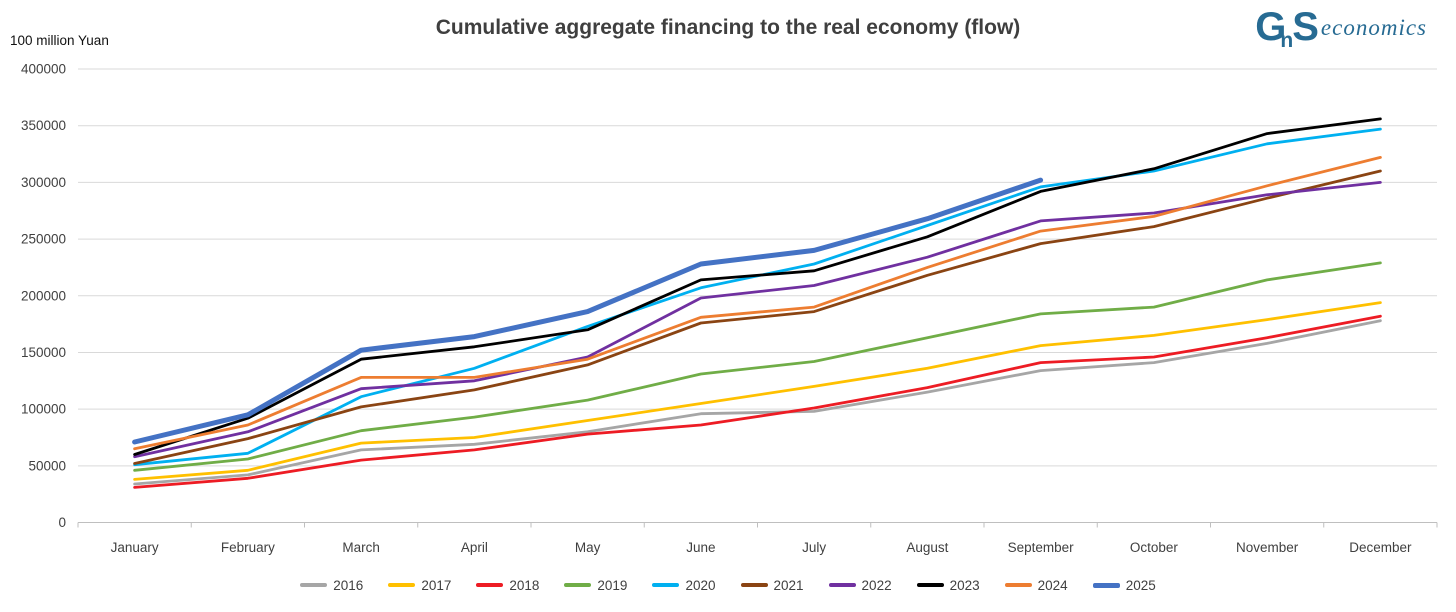  Describe the element at coordinates (43, 182) in the screenshot. I see `y-axis-tick-label: 300000` at that location.